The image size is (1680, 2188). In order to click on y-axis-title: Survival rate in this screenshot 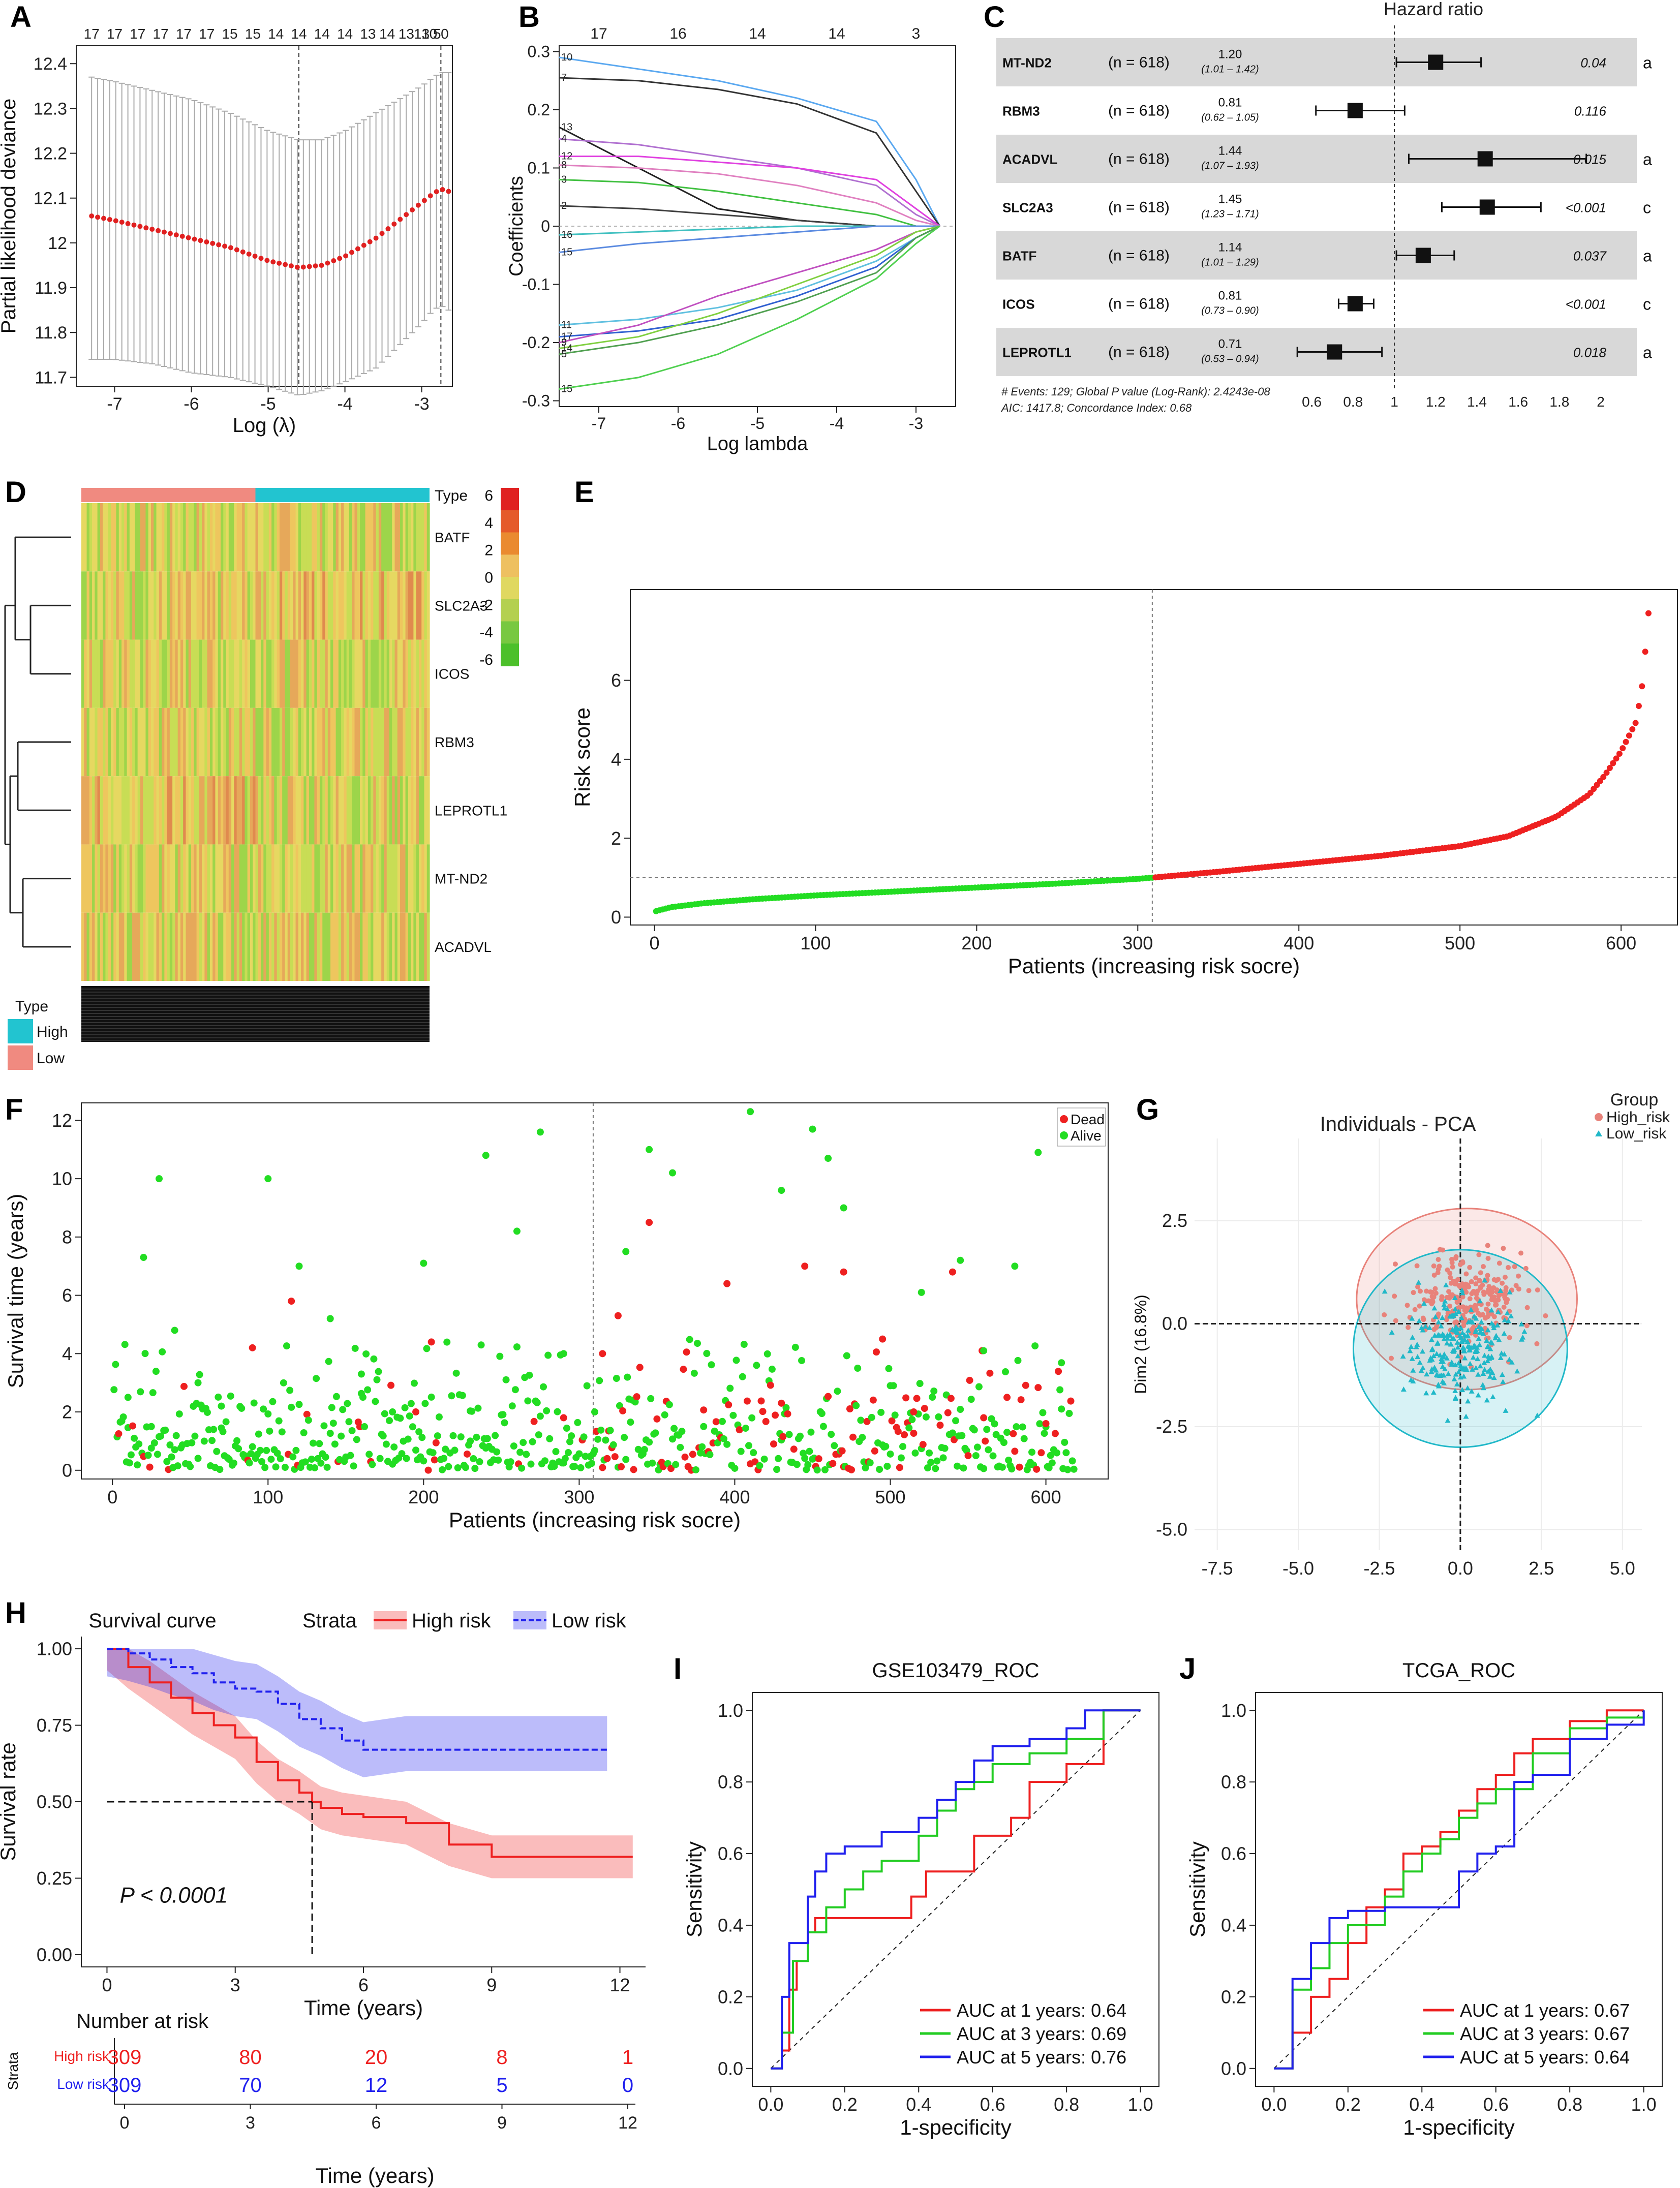, I will do `click(10, 1801)`.